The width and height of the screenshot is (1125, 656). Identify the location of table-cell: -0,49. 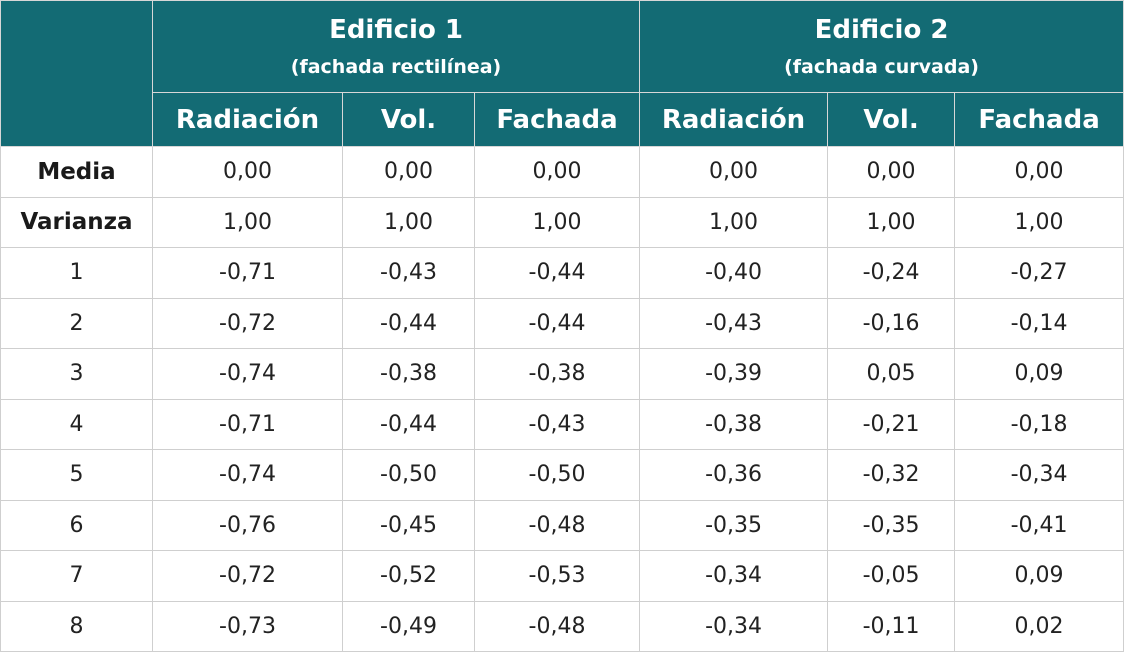
(408, 626).